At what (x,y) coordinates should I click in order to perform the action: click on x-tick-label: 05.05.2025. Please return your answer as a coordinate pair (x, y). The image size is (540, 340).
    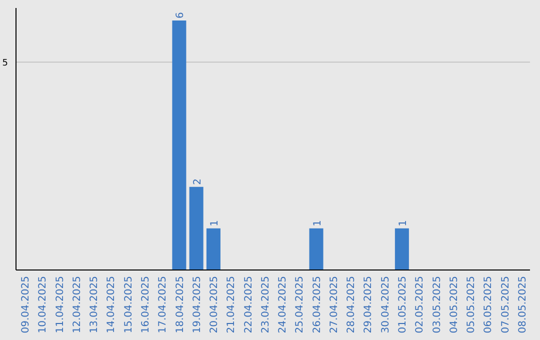
    Looking at the image, I should click on (472, 305).